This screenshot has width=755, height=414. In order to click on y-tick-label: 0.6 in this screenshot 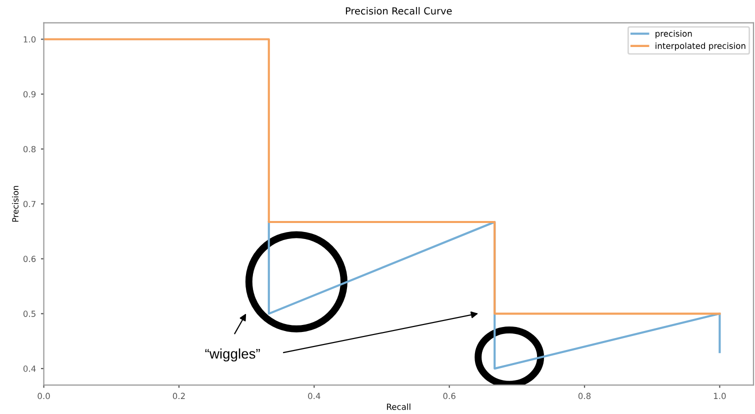, I will do `click(29, 259)`.